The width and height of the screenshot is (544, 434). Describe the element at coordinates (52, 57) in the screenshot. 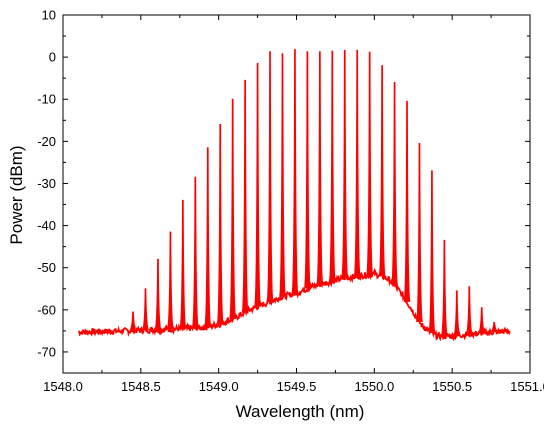

I see `y-tick-label: 0` at that location.